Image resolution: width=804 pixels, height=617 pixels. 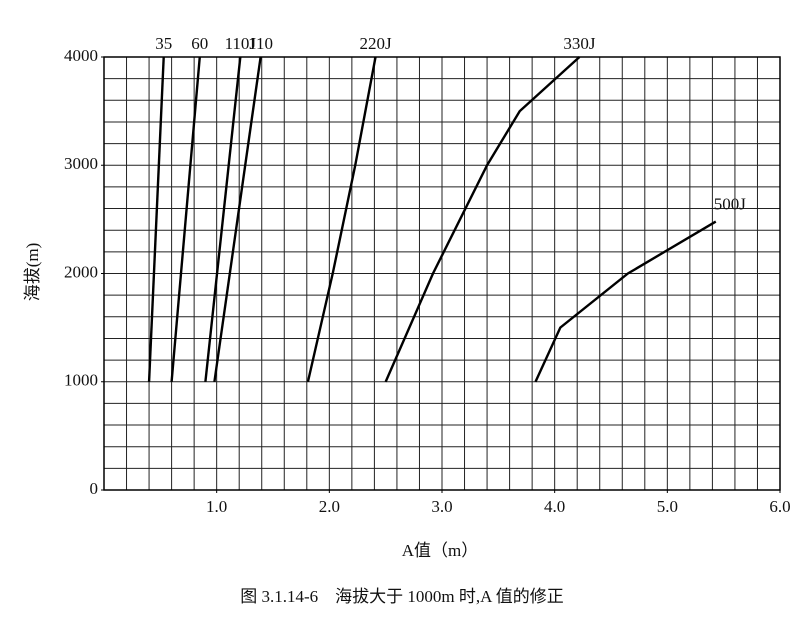 I want to click on series-label: 330J, so click(x=579, y=43).